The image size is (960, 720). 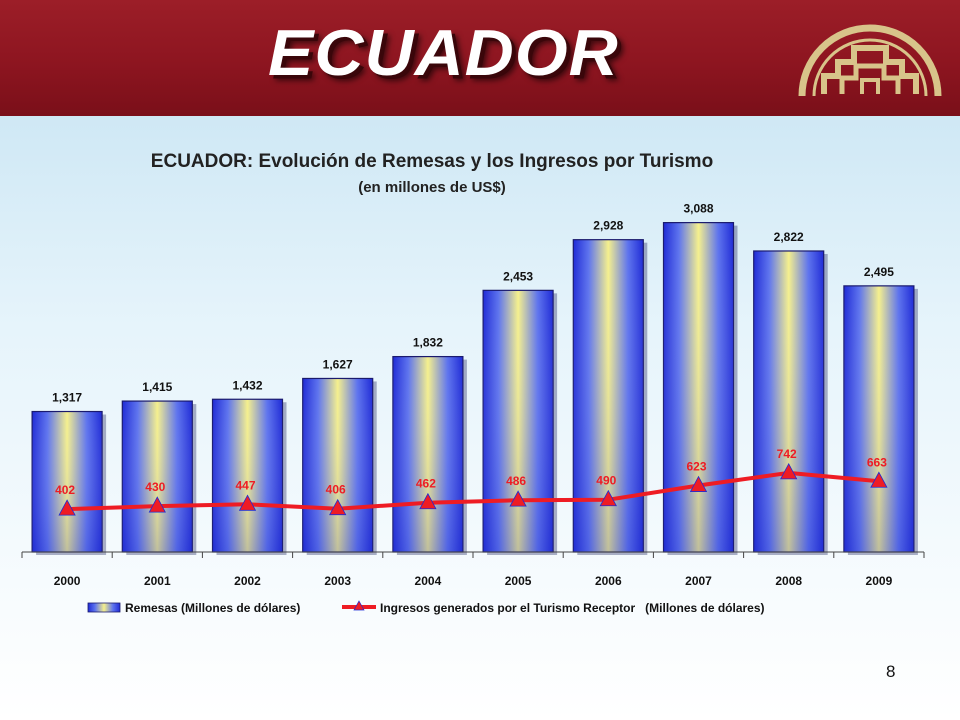 I want to click on bar-value-label: 1,432, so click(x=247, y=385).